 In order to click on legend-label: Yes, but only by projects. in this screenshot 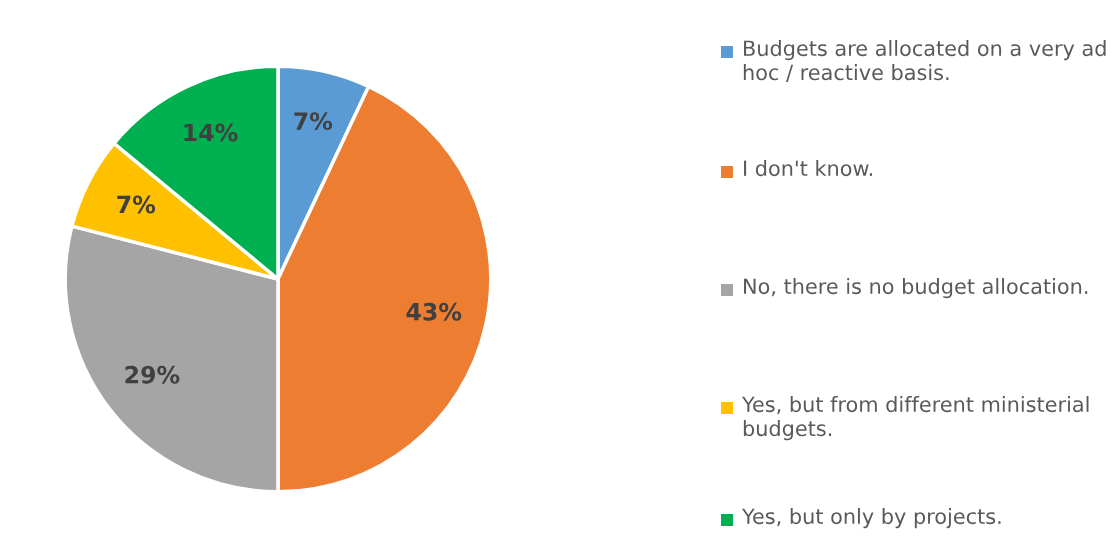, I will do `click(871, 518)`.